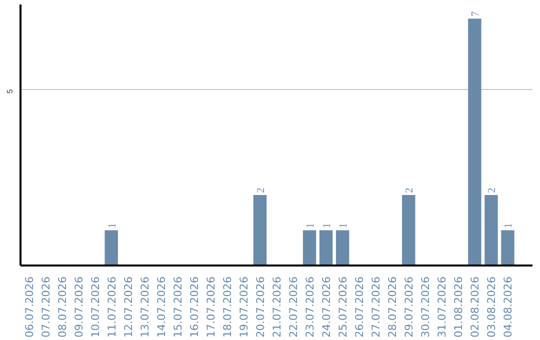  I want to click on data-label: 7, so click(476, 13).